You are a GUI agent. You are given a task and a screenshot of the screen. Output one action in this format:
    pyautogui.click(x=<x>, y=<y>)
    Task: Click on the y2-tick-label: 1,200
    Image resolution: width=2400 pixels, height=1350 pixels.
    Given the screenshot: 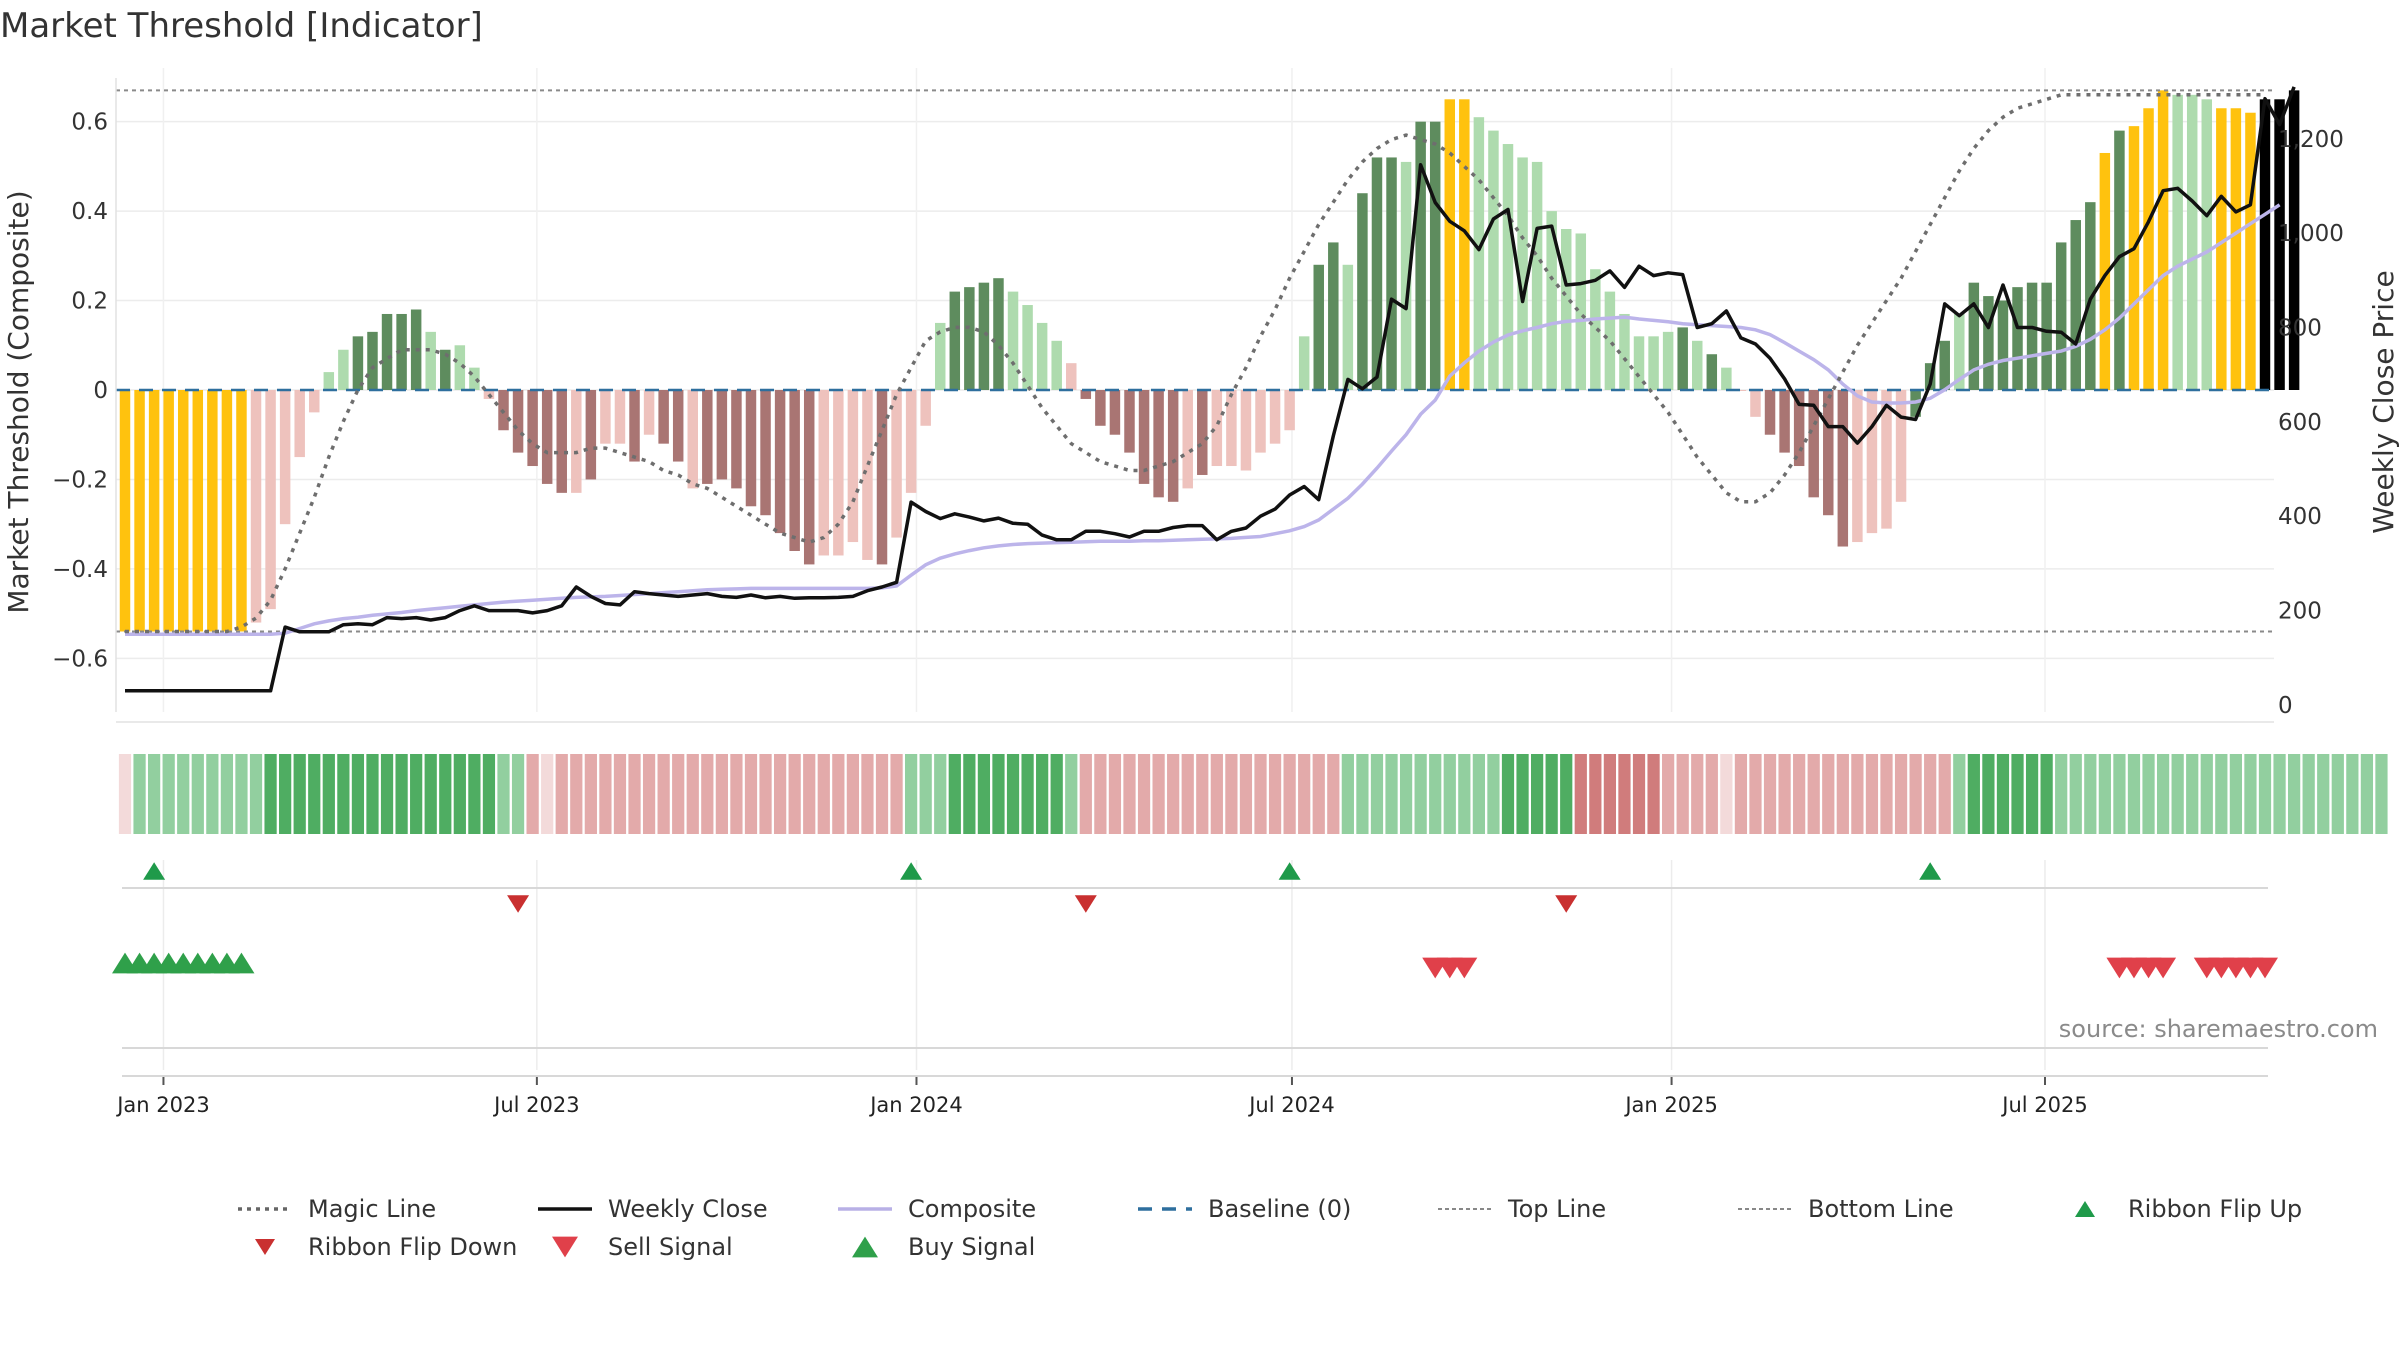 What is the action you would take?
    pyautogui.click(x=2311, y=140)
    